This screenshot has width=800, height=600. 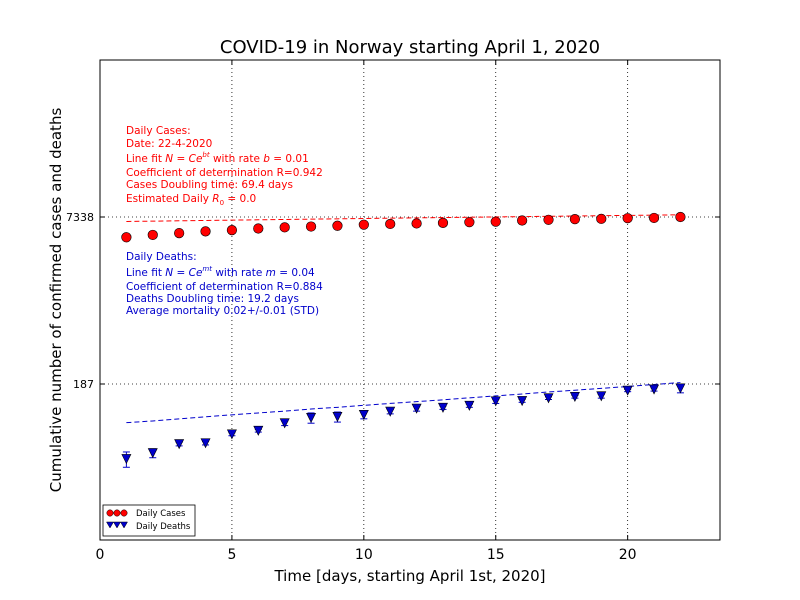 I want to click on deaths-fit: Line fit N = Cemt with rate m = 0.04, so click(x=220, y=272).